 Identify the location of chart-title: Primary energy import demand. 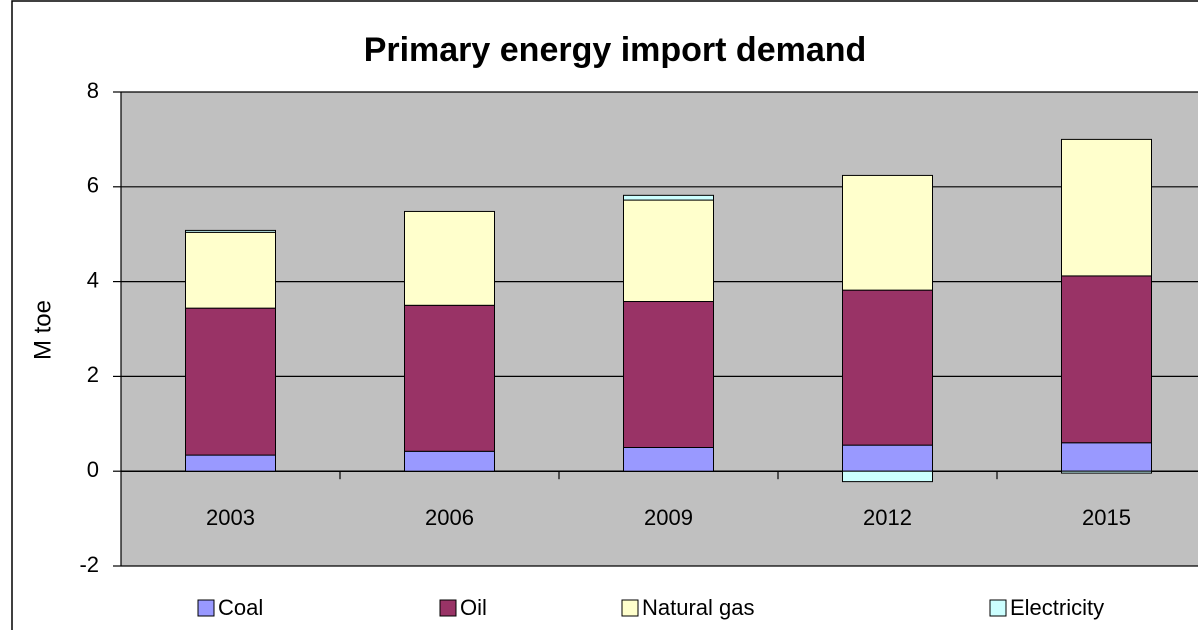
(615, 50).